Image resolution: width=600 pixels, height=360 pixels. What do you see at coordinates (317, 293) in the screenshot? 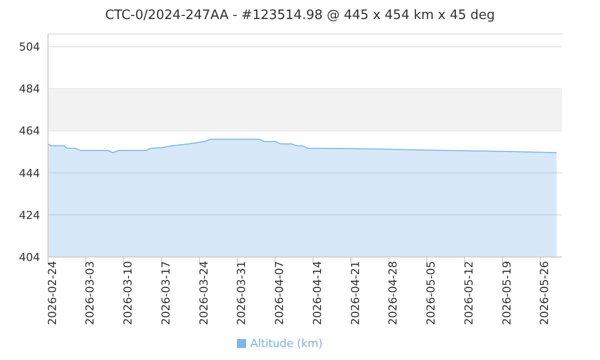
I see `x-tick-label: 2026-04-14` at bounding box center [317, 293].